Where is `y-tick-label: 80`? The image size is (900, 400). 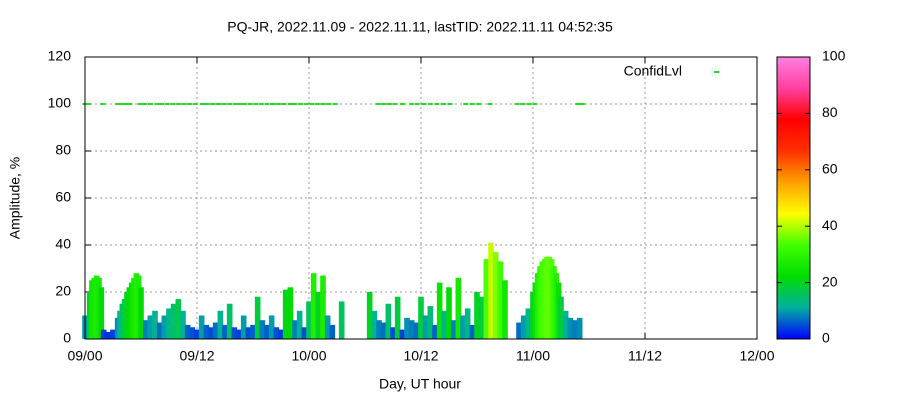
y-tick-label: 80 is located at coordinates (63, 150).